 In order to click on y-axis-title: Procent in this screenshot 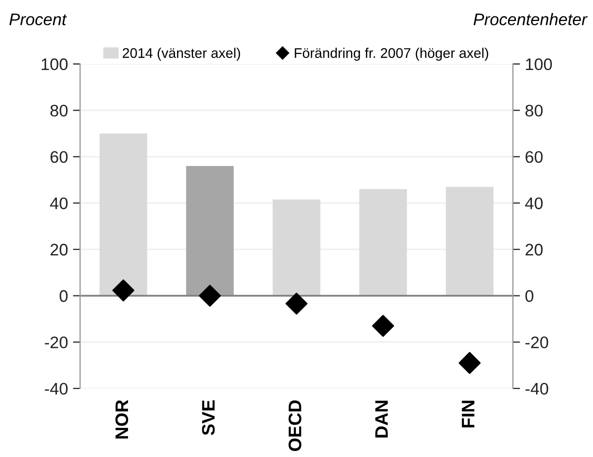, I will do `click(38, 20)`.